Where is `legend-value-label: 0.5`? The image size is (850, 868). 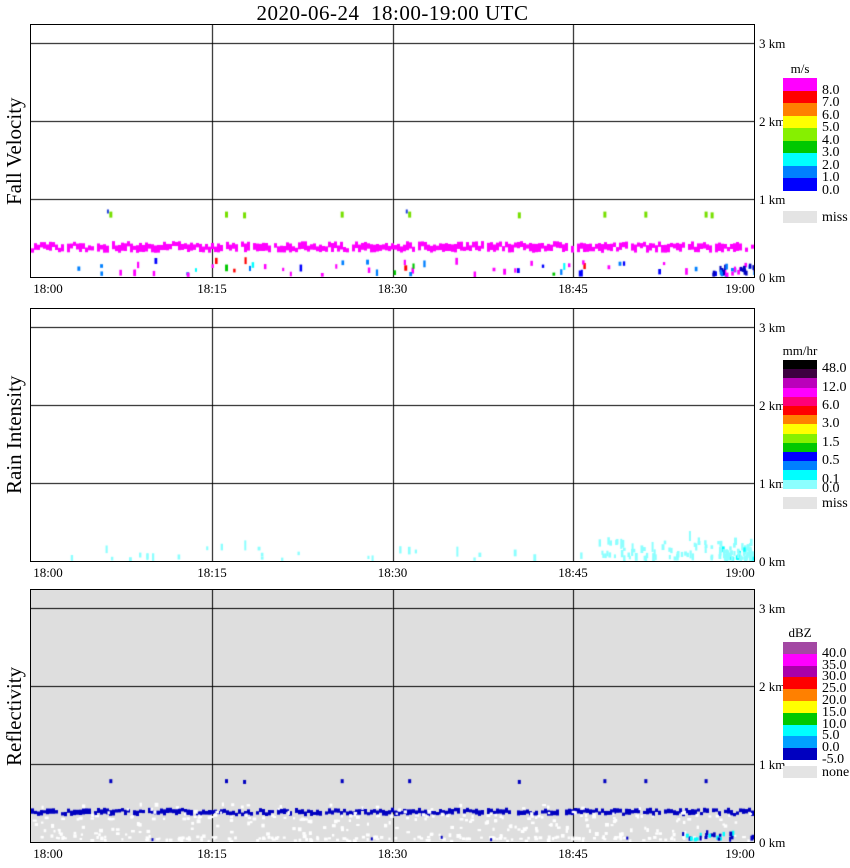
legend-value-label: 0.5 is located at coordinates (831, 461).